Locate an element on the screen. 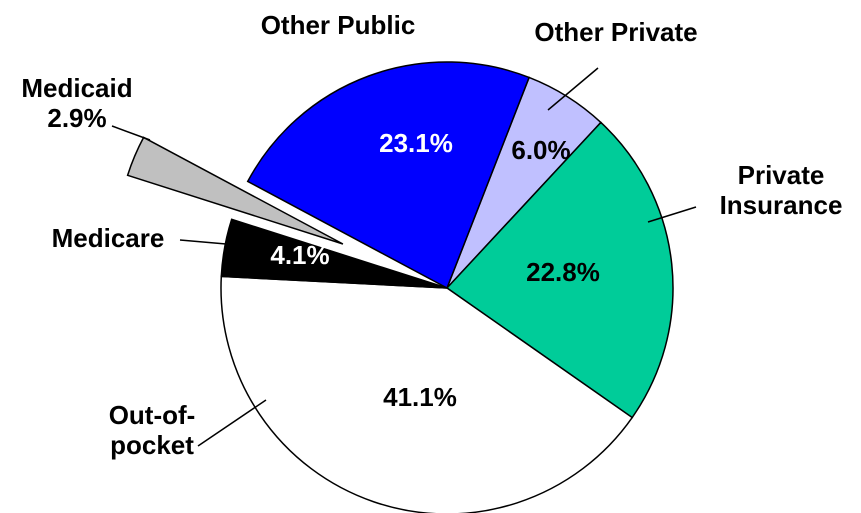  value-label: 6.0% is located at coordinates (541, 150).